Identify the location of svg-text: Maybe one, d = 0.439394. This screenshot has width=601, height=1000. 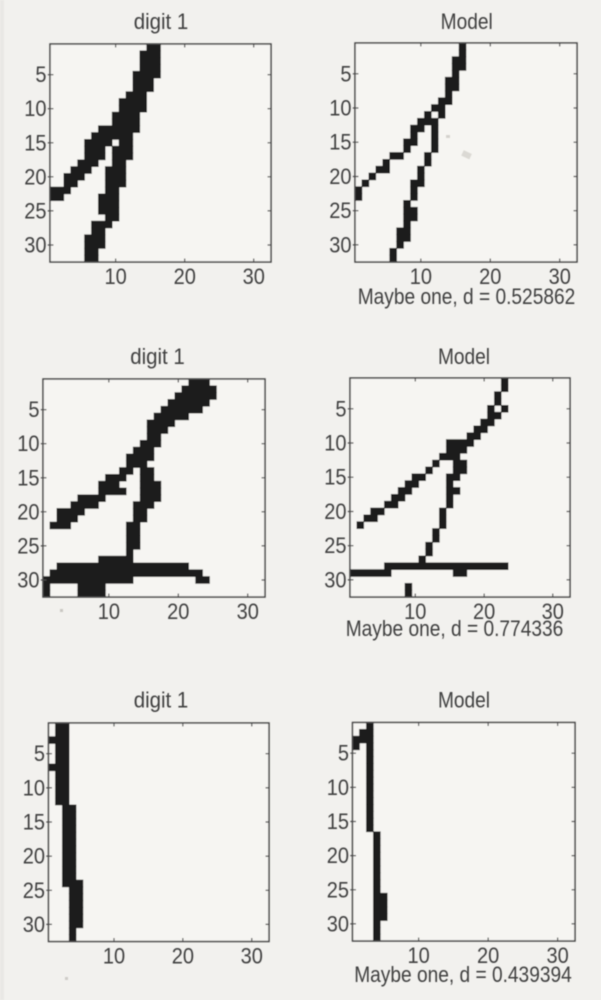
(463, 975).